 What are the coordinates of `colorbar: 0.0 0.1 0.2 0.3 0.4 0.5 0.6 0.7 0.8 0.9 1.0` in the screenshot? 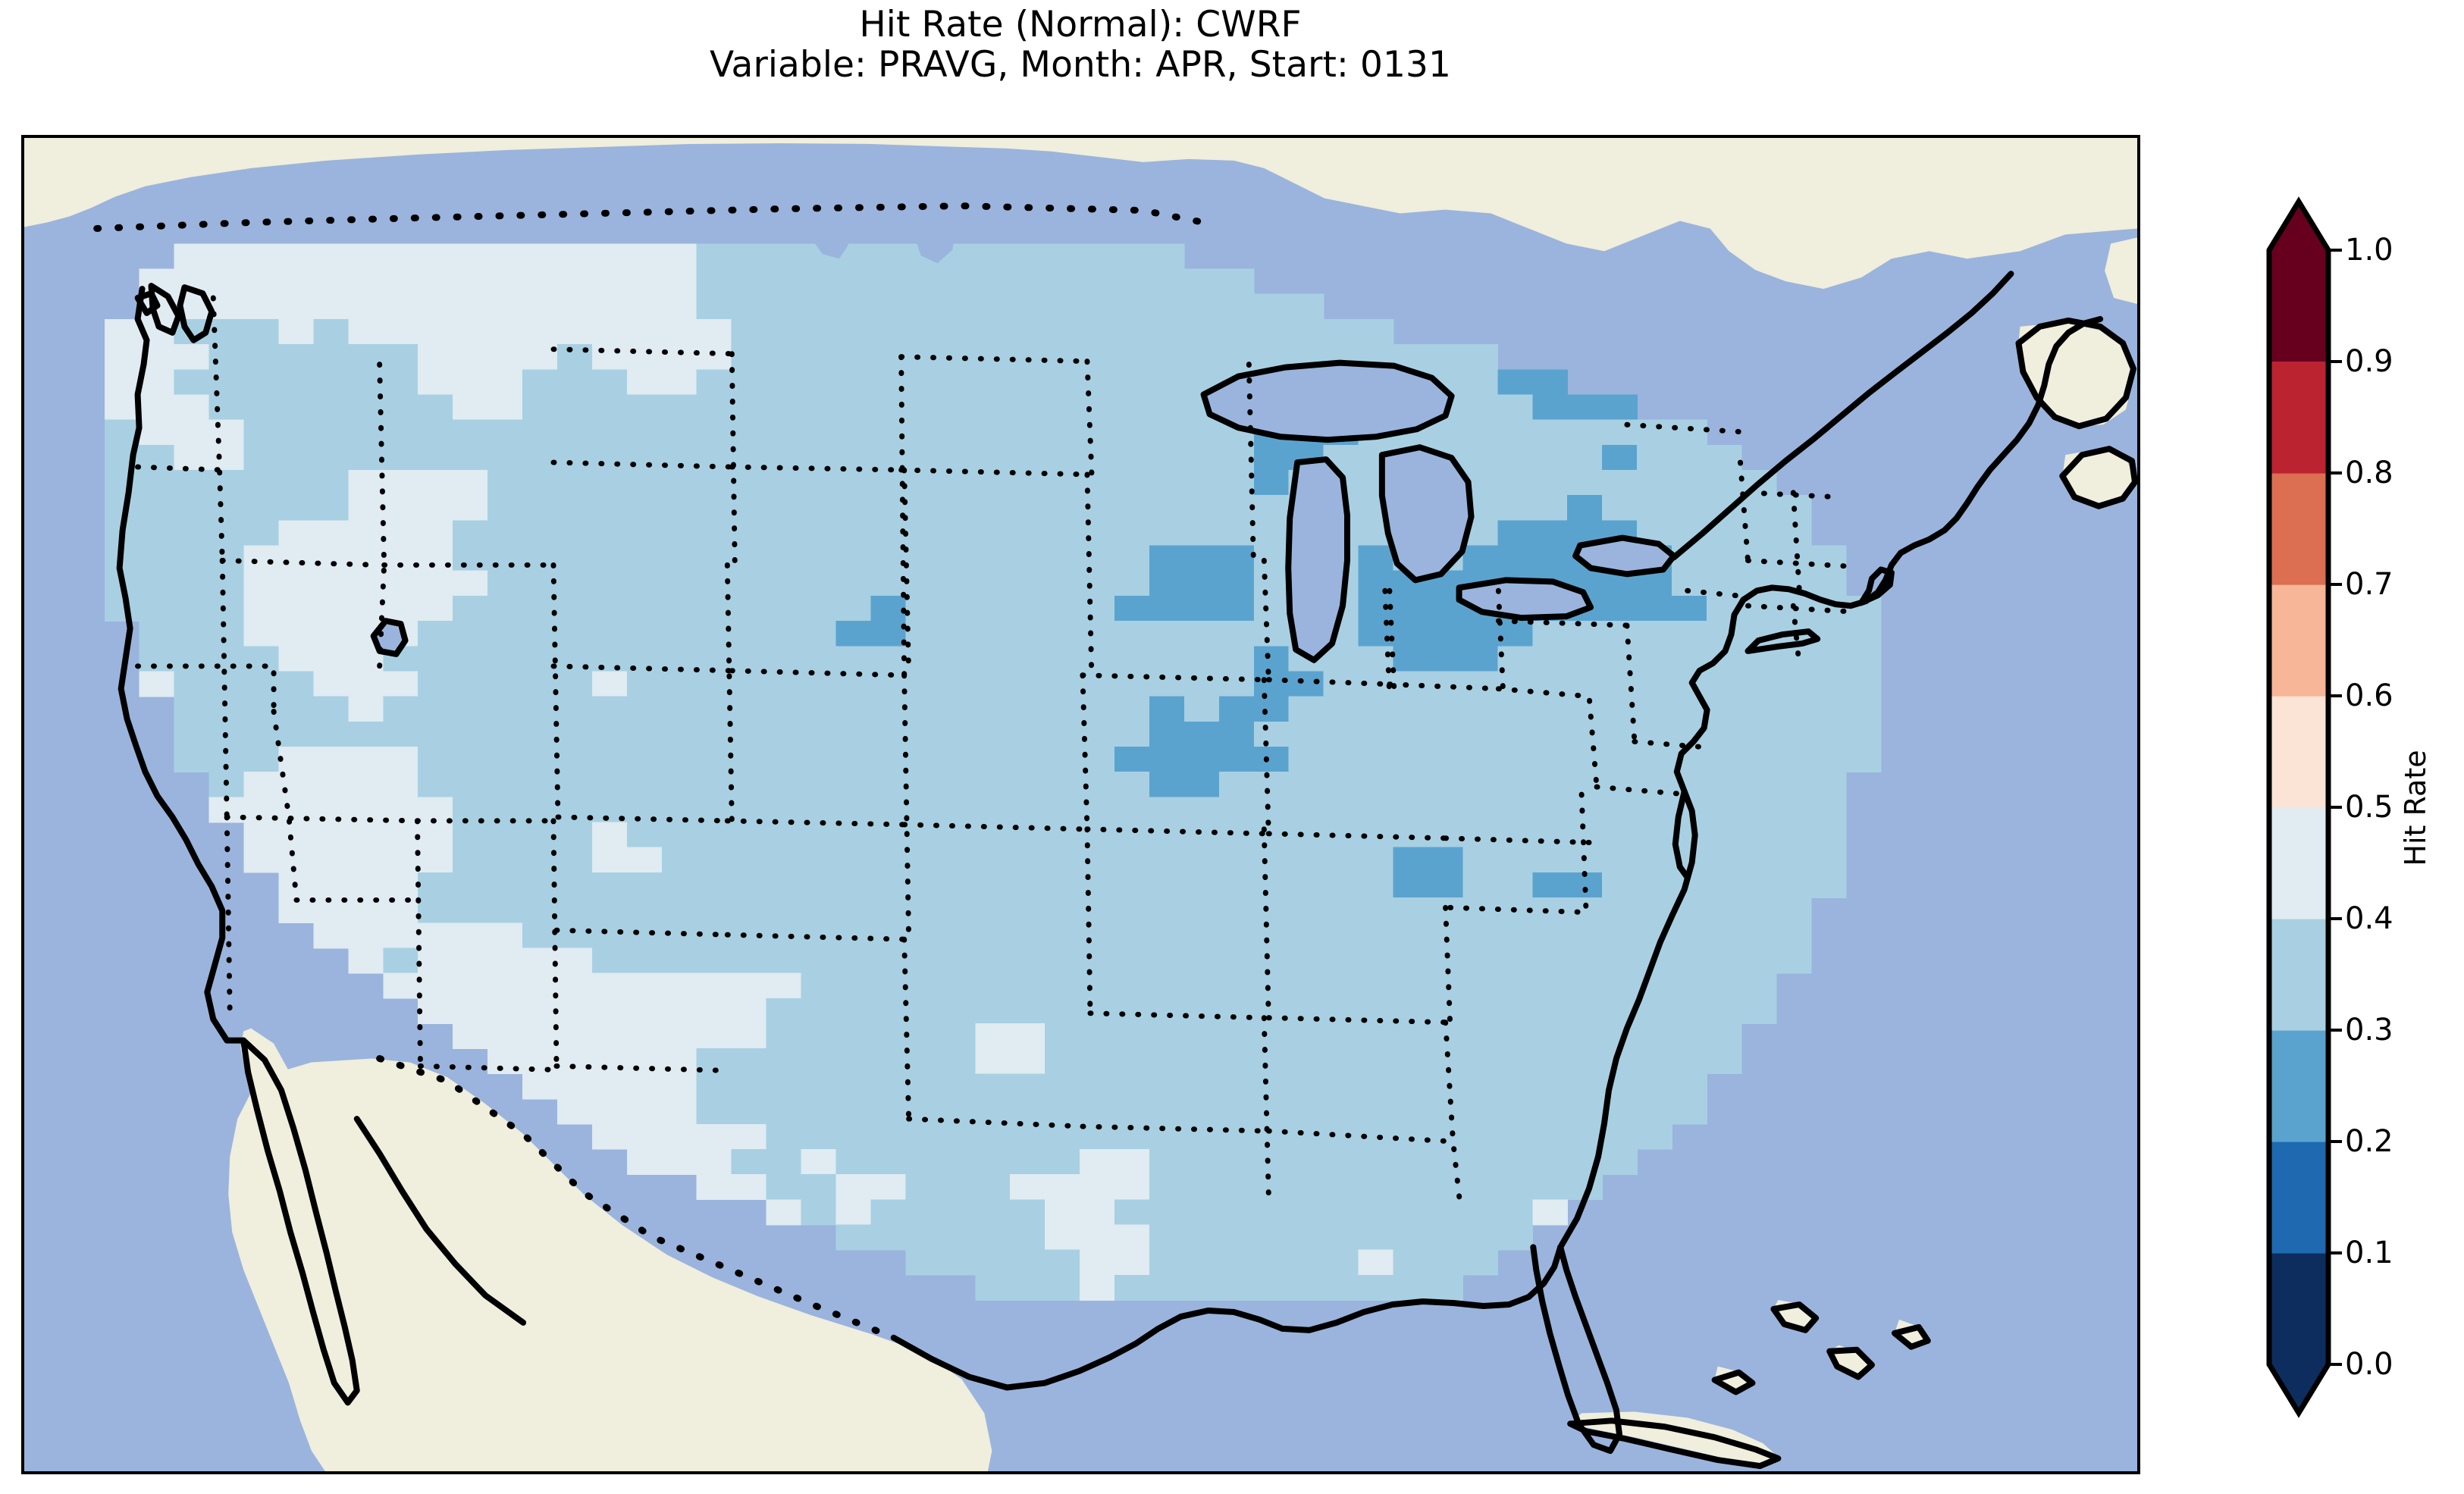 It's located at (2330, 807).